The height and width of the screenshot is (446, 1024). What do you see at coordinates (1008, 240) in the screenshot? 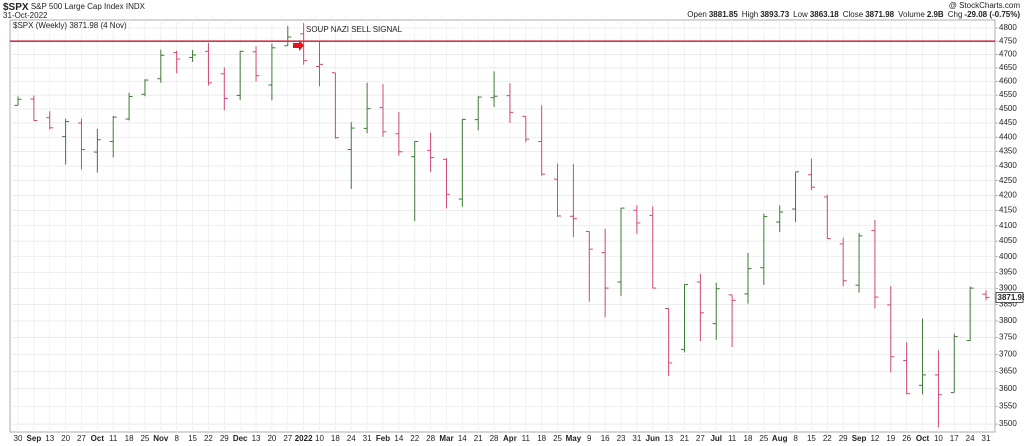
I see `y-tick-label: 4050` at bounding box center [1008, 240].